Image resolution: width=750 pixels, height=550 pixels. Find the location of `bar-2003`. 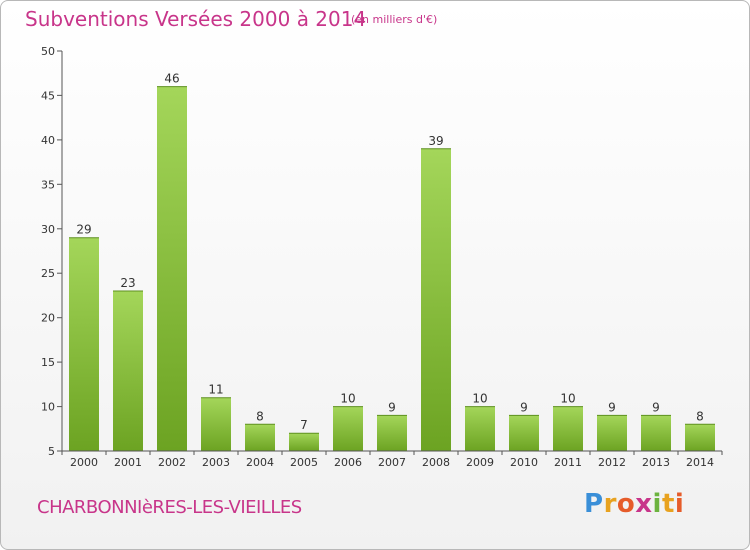

bar-2003 is located at coordinates (216, 424).